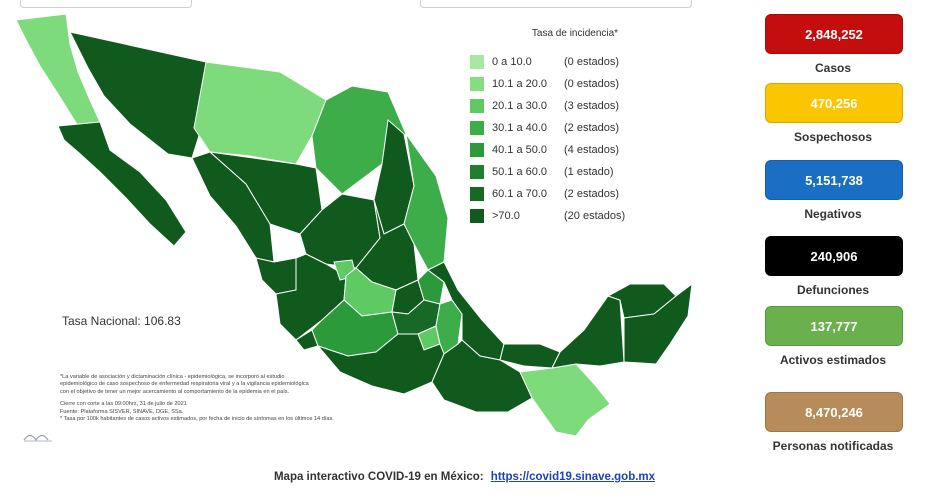 The image size is (929, 501). Describe the element at coordinates (573, 477) in the screenshot. I see `interactive-map-link: https://covid19.sinave.gob.mx` at that location.